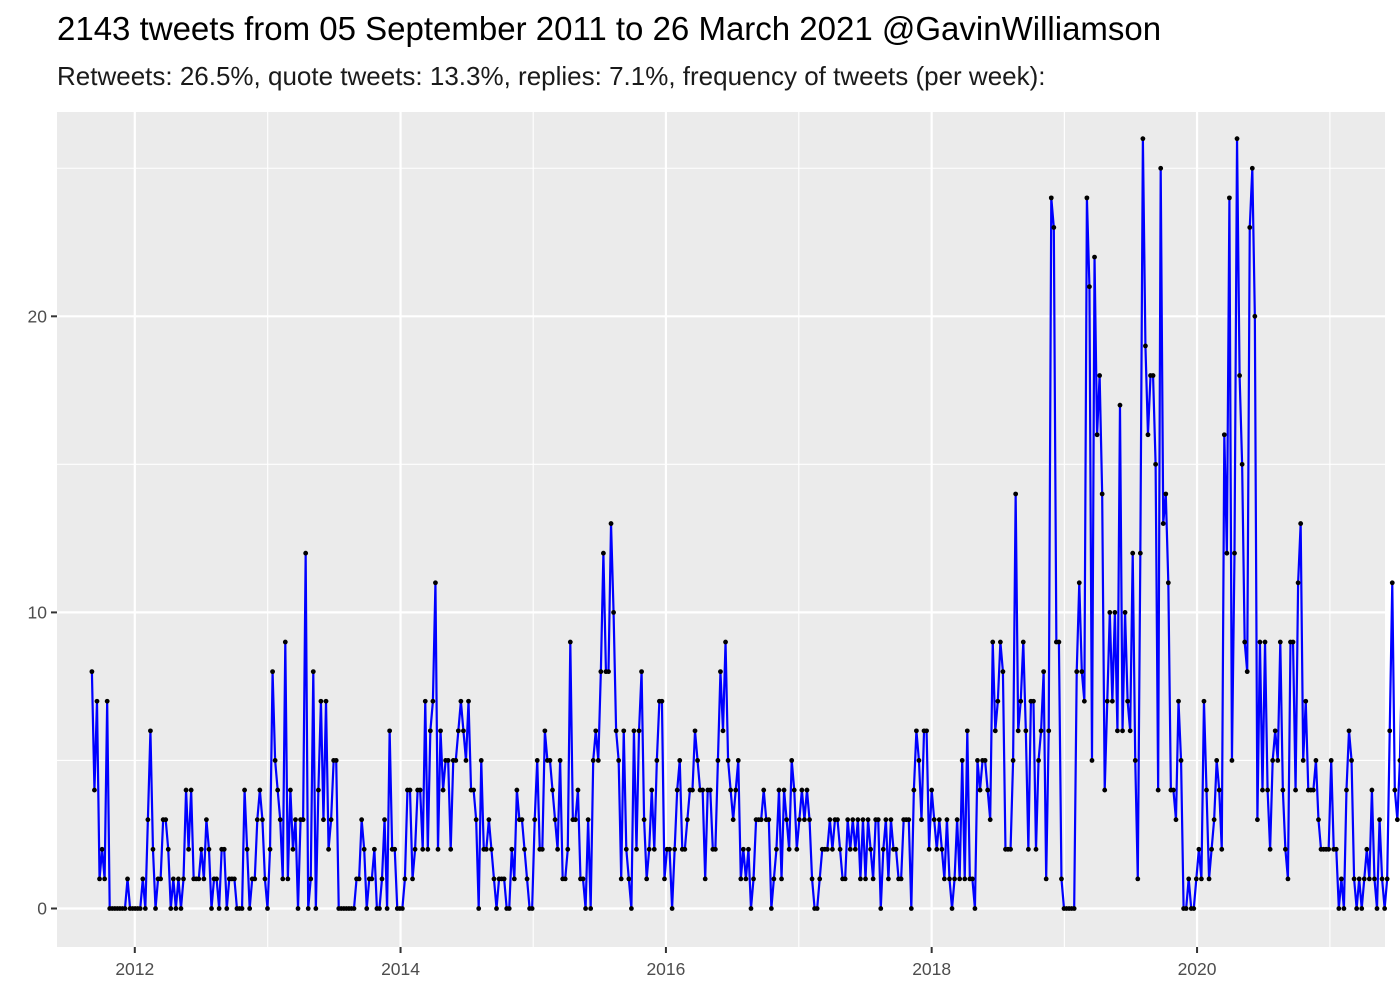  I want to click on x-tick-label: 2020, so click(1197, 969).